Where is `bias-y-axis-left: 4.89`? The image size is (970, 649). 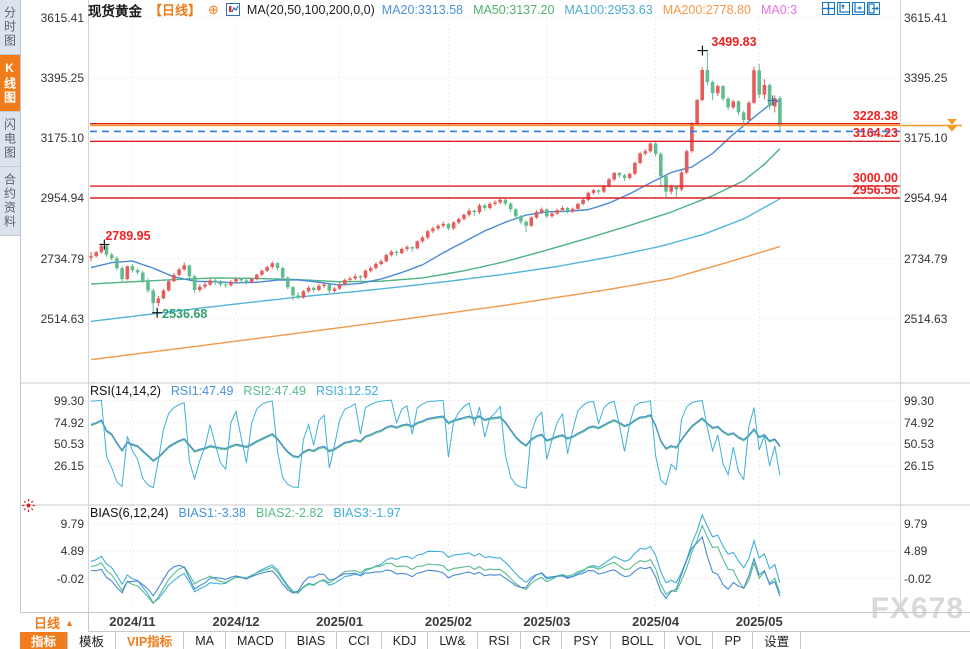 bias-y-axis-left: 4.89 is located at coordinates (72, 550).